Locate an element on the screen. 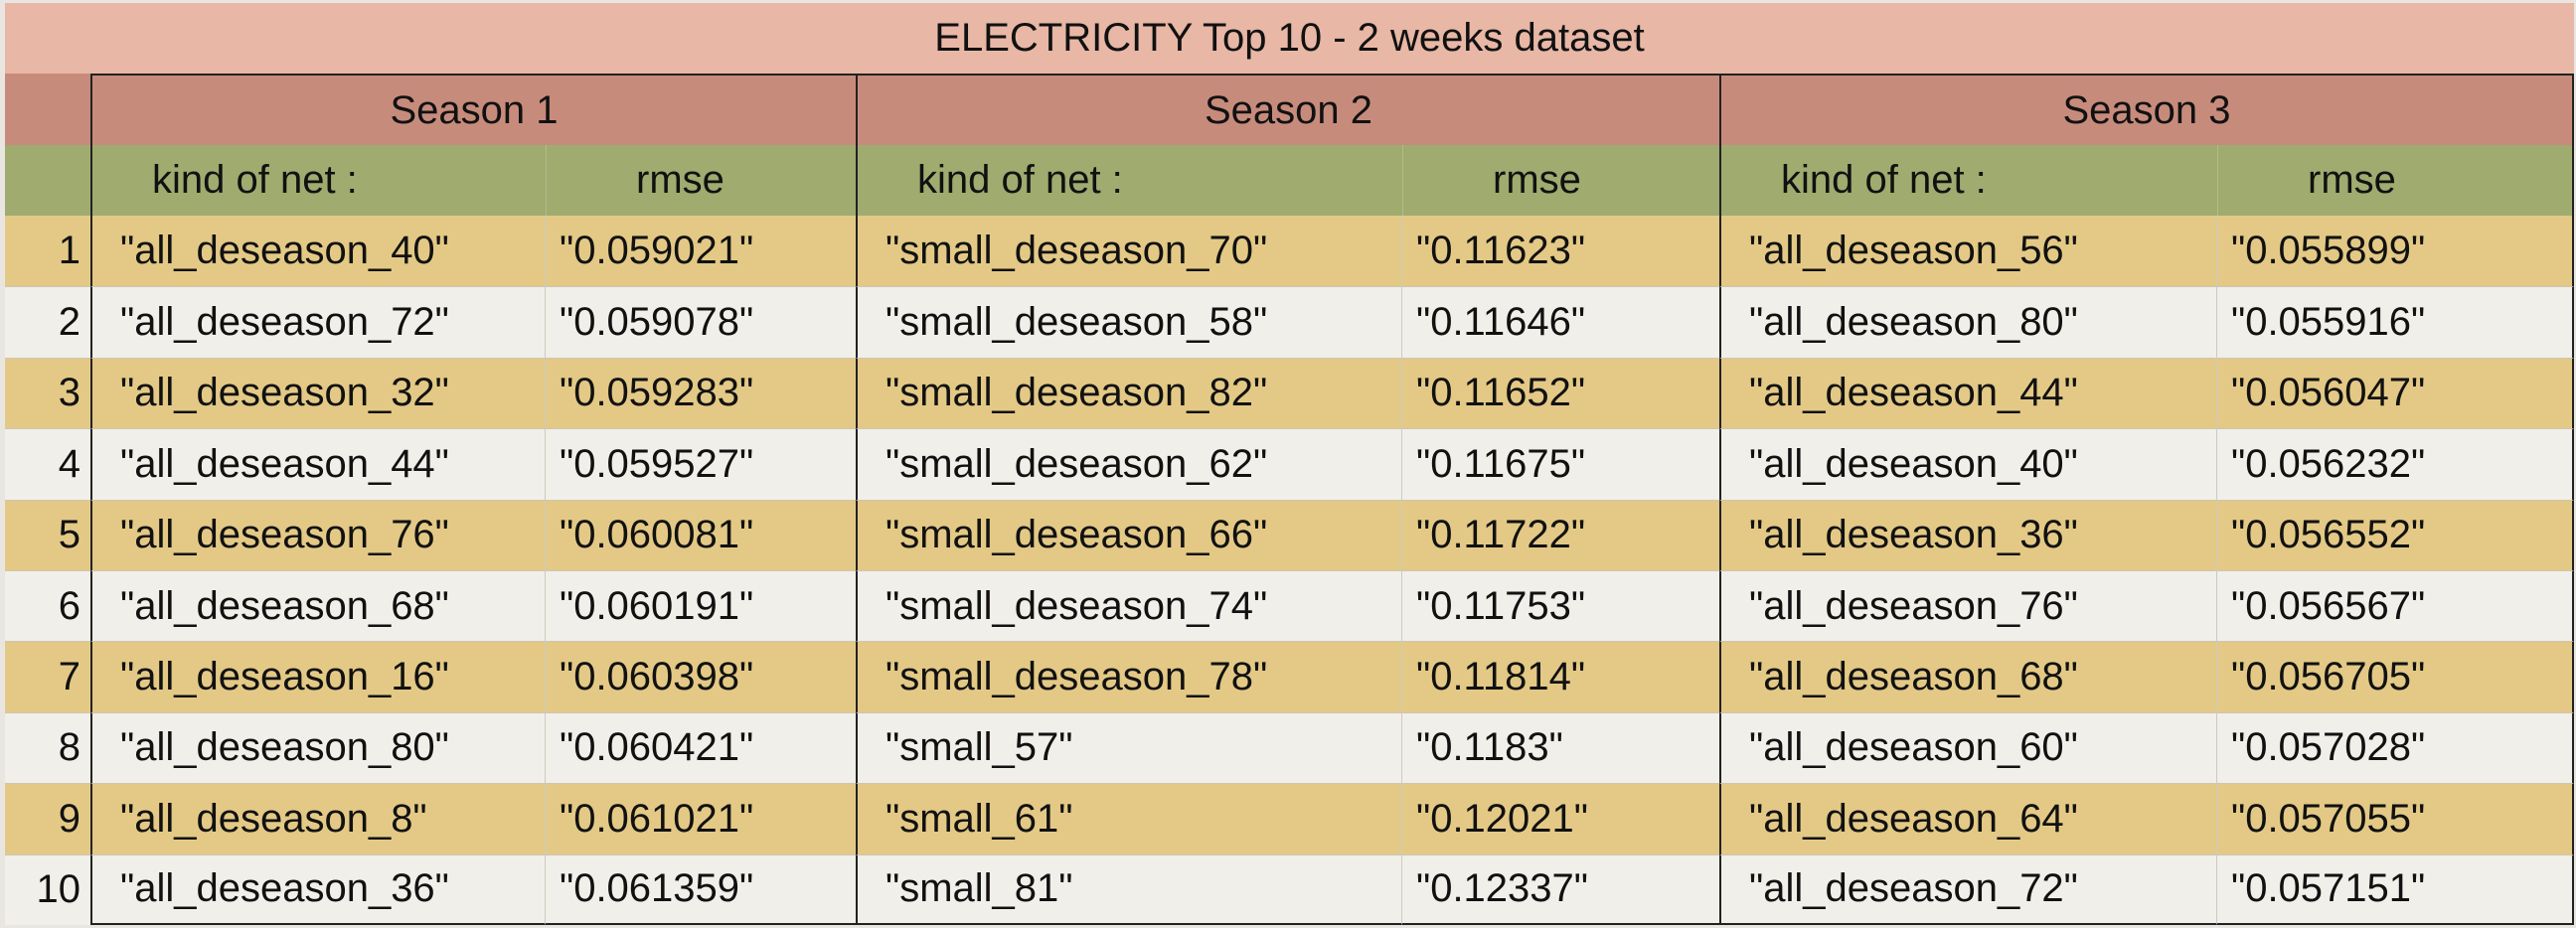 This screenshot has width=2576, height=928. season-2-rmse-cell: "0.11753" is located at coordinates (1560, 605).